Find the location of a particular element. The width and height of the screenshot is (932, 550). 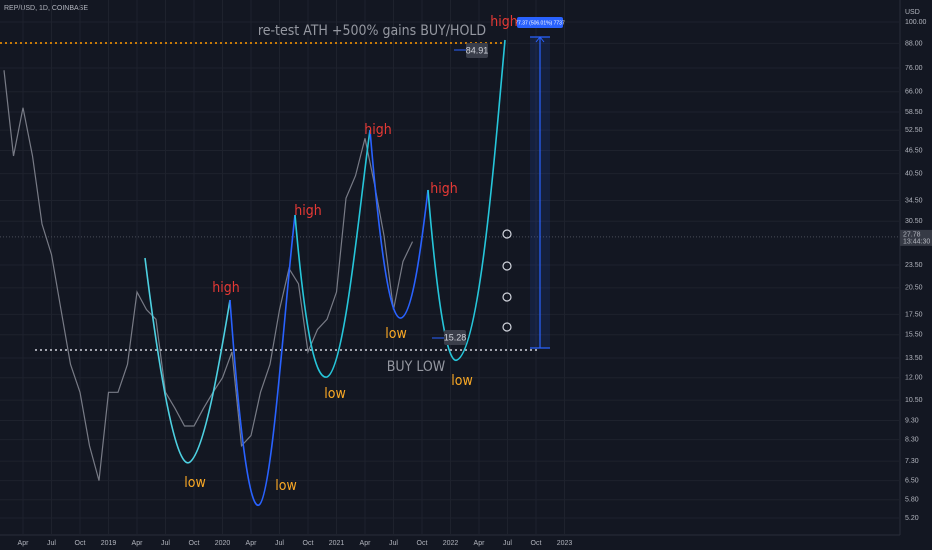

x-tick-label: 2019 is located at coordinates (109, 543).